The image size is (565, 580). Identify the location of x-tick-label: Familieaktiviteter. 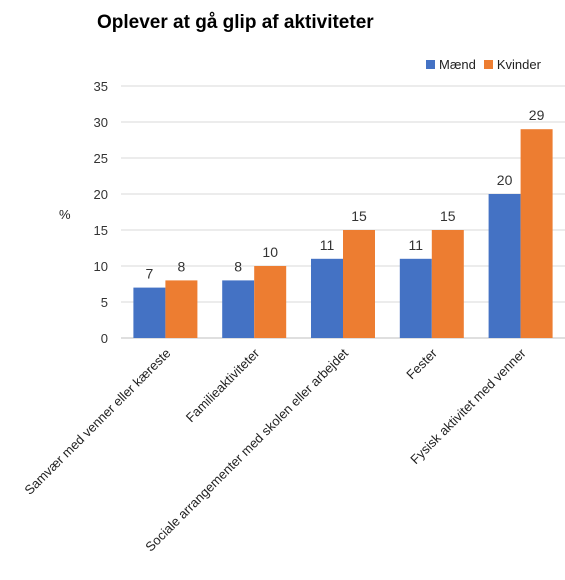
(223, 385).